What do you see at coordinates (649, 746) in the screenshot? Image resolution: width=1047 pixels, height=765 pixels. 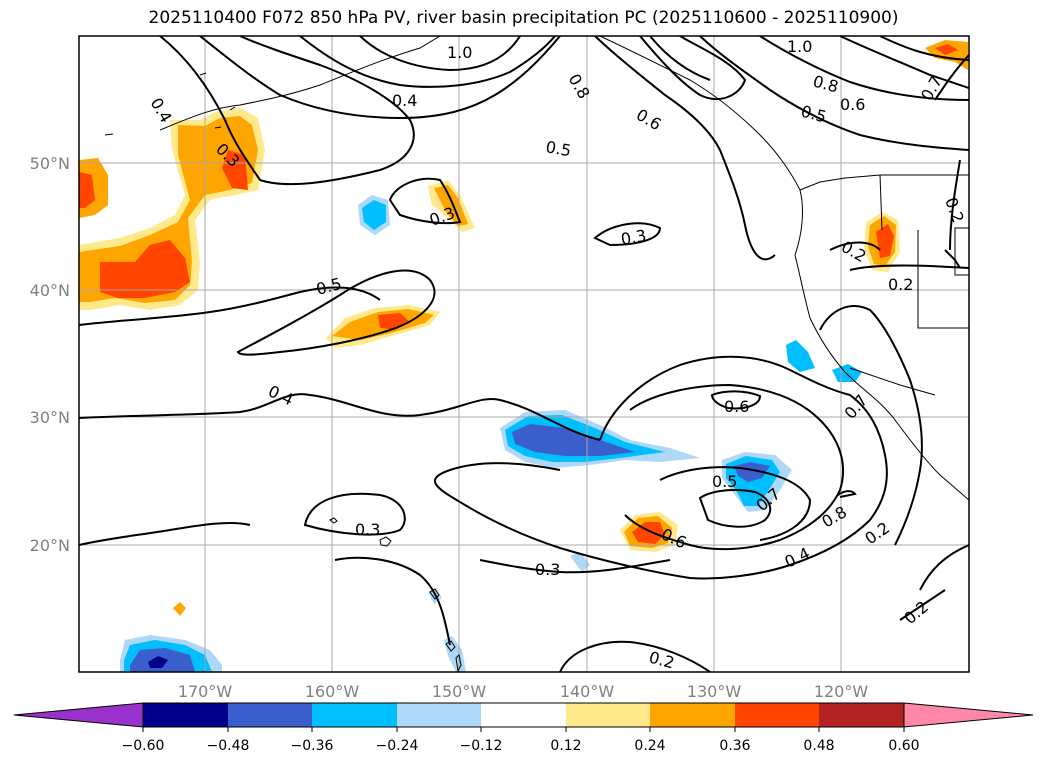 I see `colorbar-tick-label: 0.24` at bounding box center [649, 746].